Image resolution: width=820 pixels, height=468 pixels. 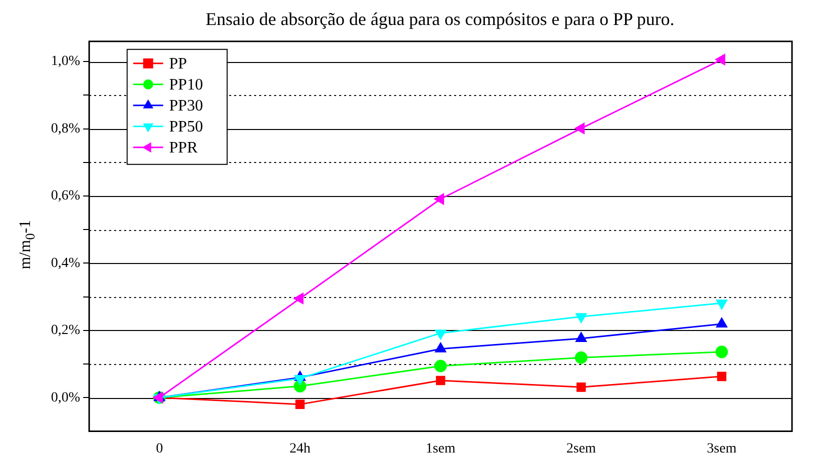 I want to click on legend-label: PP30, so click(x=186, y=106).